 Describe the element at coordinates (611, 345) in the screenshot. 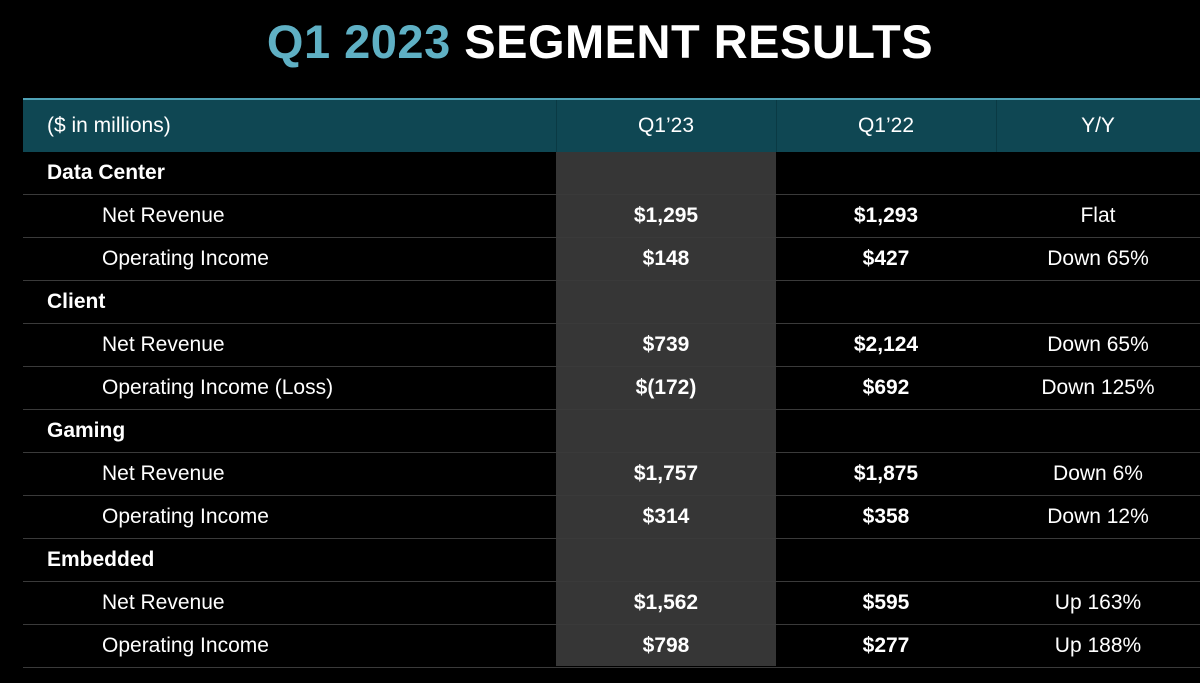

I see `table-row: Net Revenue $739 $2,124 Down 65%` at that location.